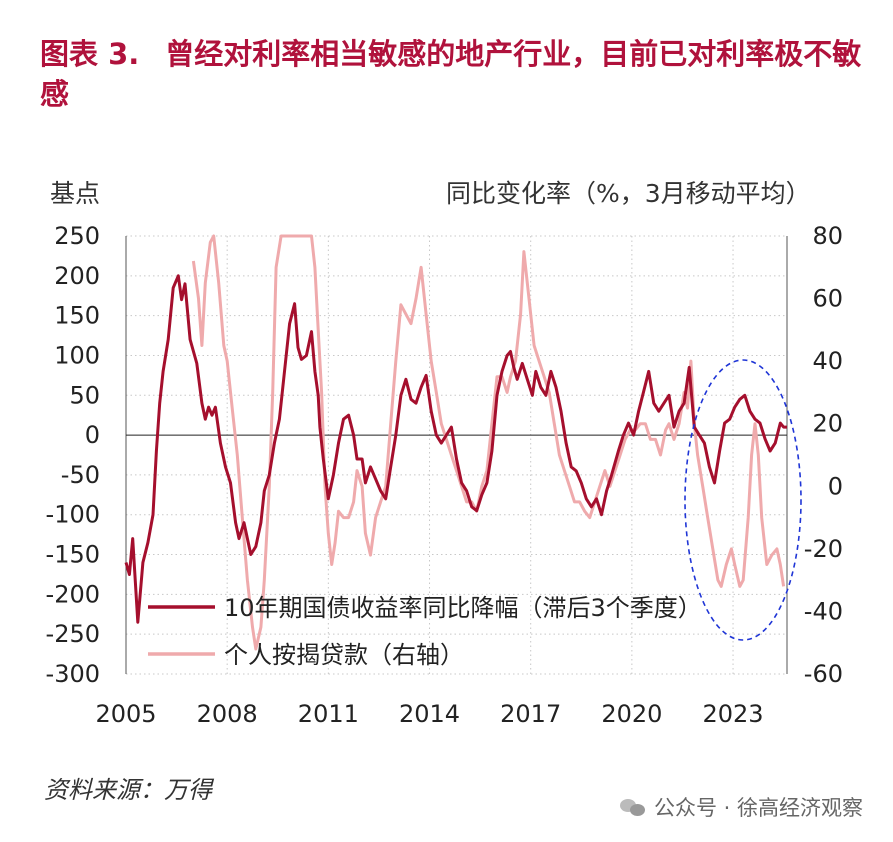 This screenshot has width=893, height=842. Describe the element at coordinates (125, 714) in the screenshot. I see `x-tick-label: 2005` at that location.